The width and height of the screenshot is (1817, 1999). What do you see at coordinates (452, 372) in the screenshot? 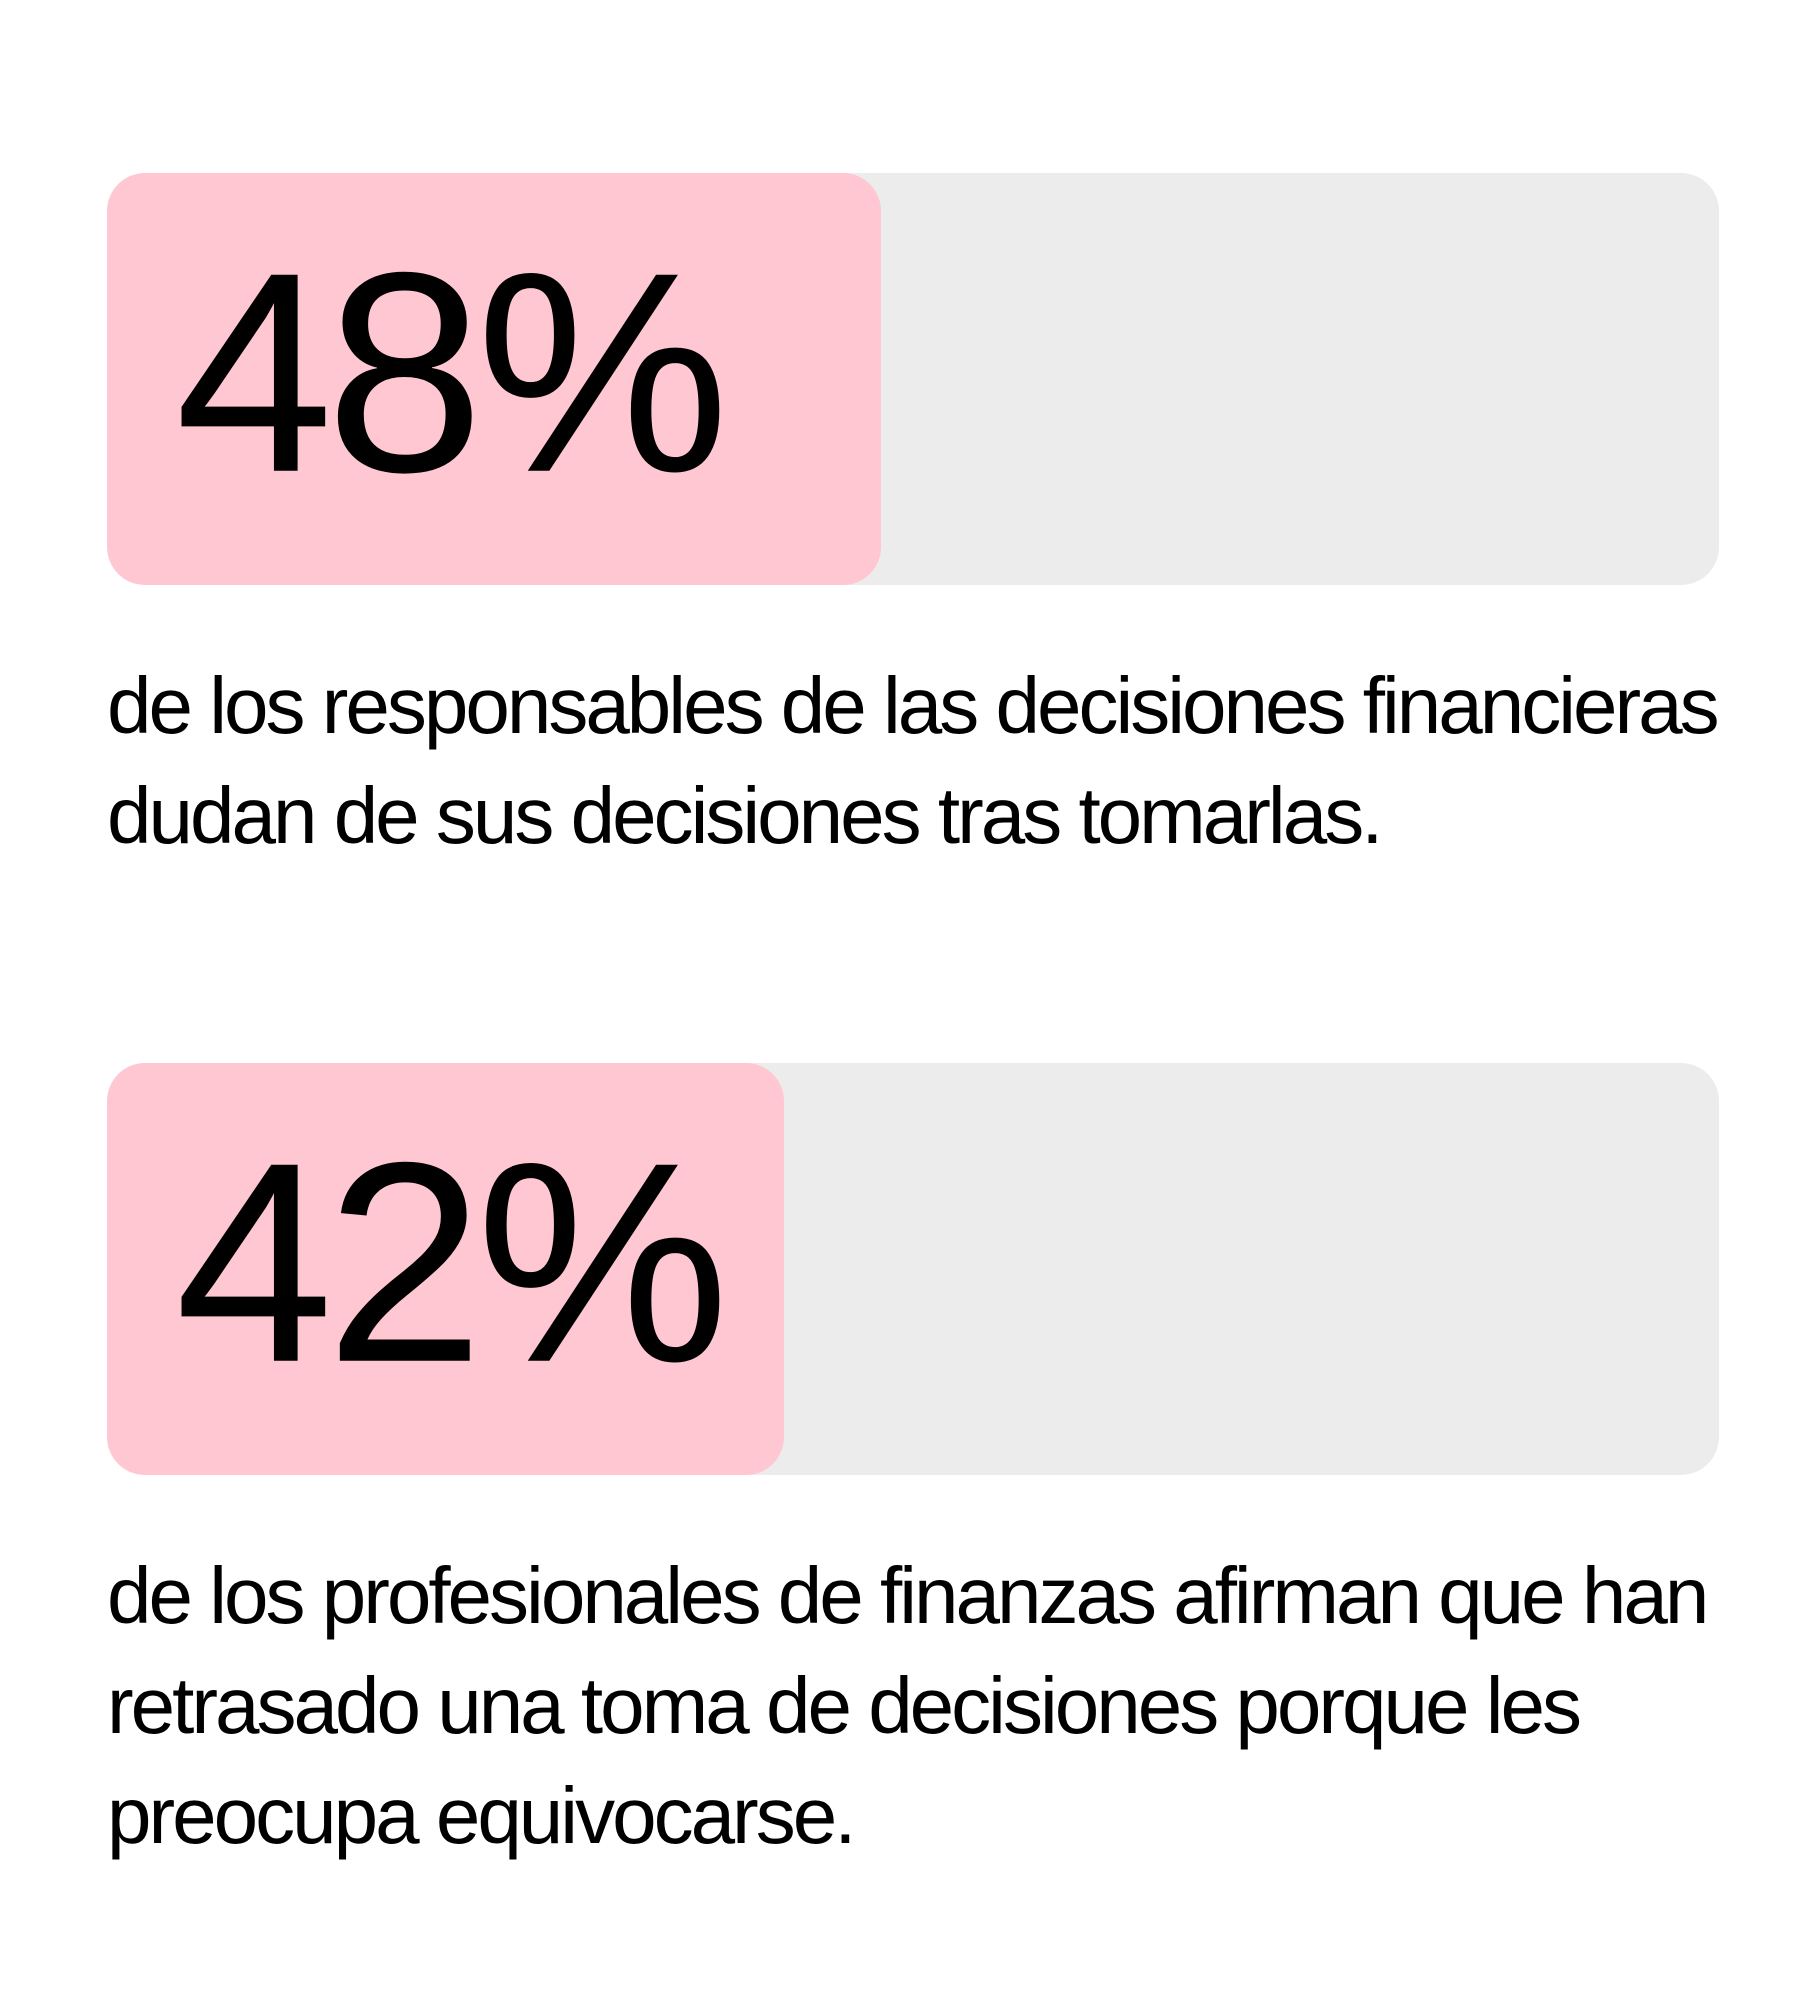
I see `stat-value-1: 48%` at bounding box center [452, 372].